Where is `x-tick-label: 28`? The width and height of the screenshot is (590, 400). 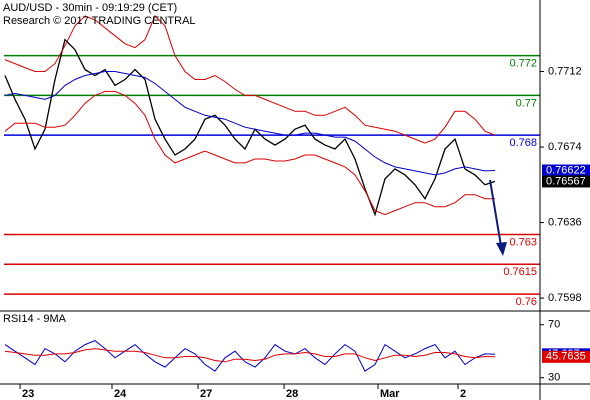 x-tick-label: 28 is located at coordinates (292, 394).